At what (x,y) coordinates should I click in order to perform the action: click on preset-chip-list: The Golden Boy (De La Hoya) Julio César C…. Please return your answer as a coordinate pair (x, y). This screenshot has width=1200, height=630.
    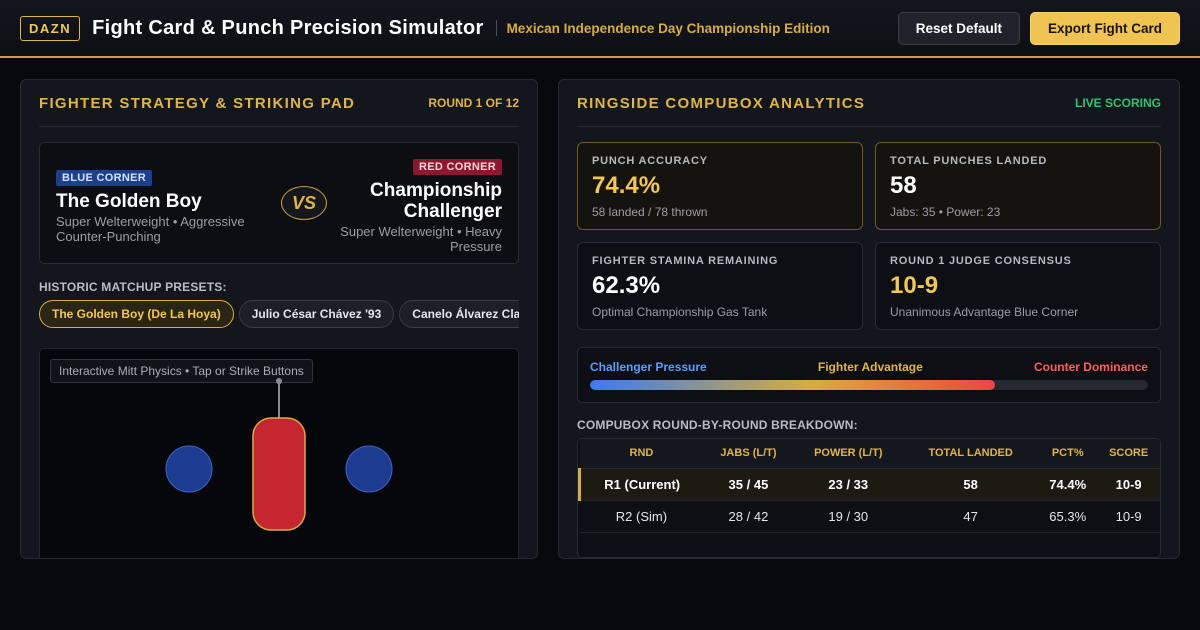
    Looking at the image, I should click on (279, 315).